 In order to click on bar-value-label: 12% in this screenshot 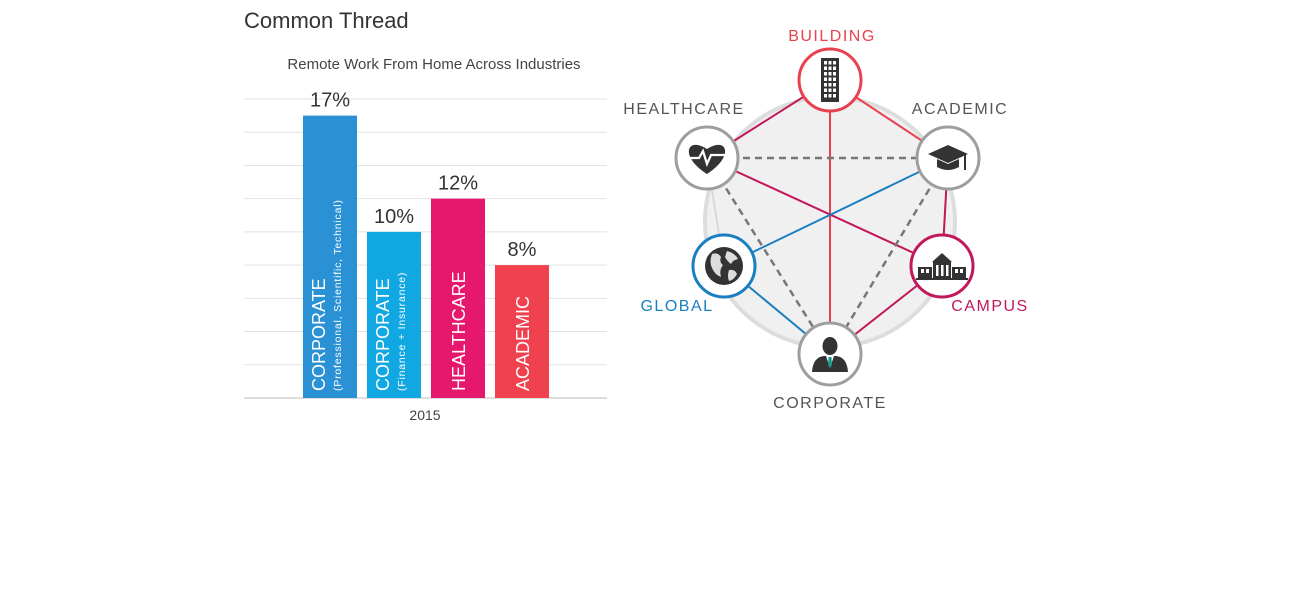, I will do `click(458, 184)`.